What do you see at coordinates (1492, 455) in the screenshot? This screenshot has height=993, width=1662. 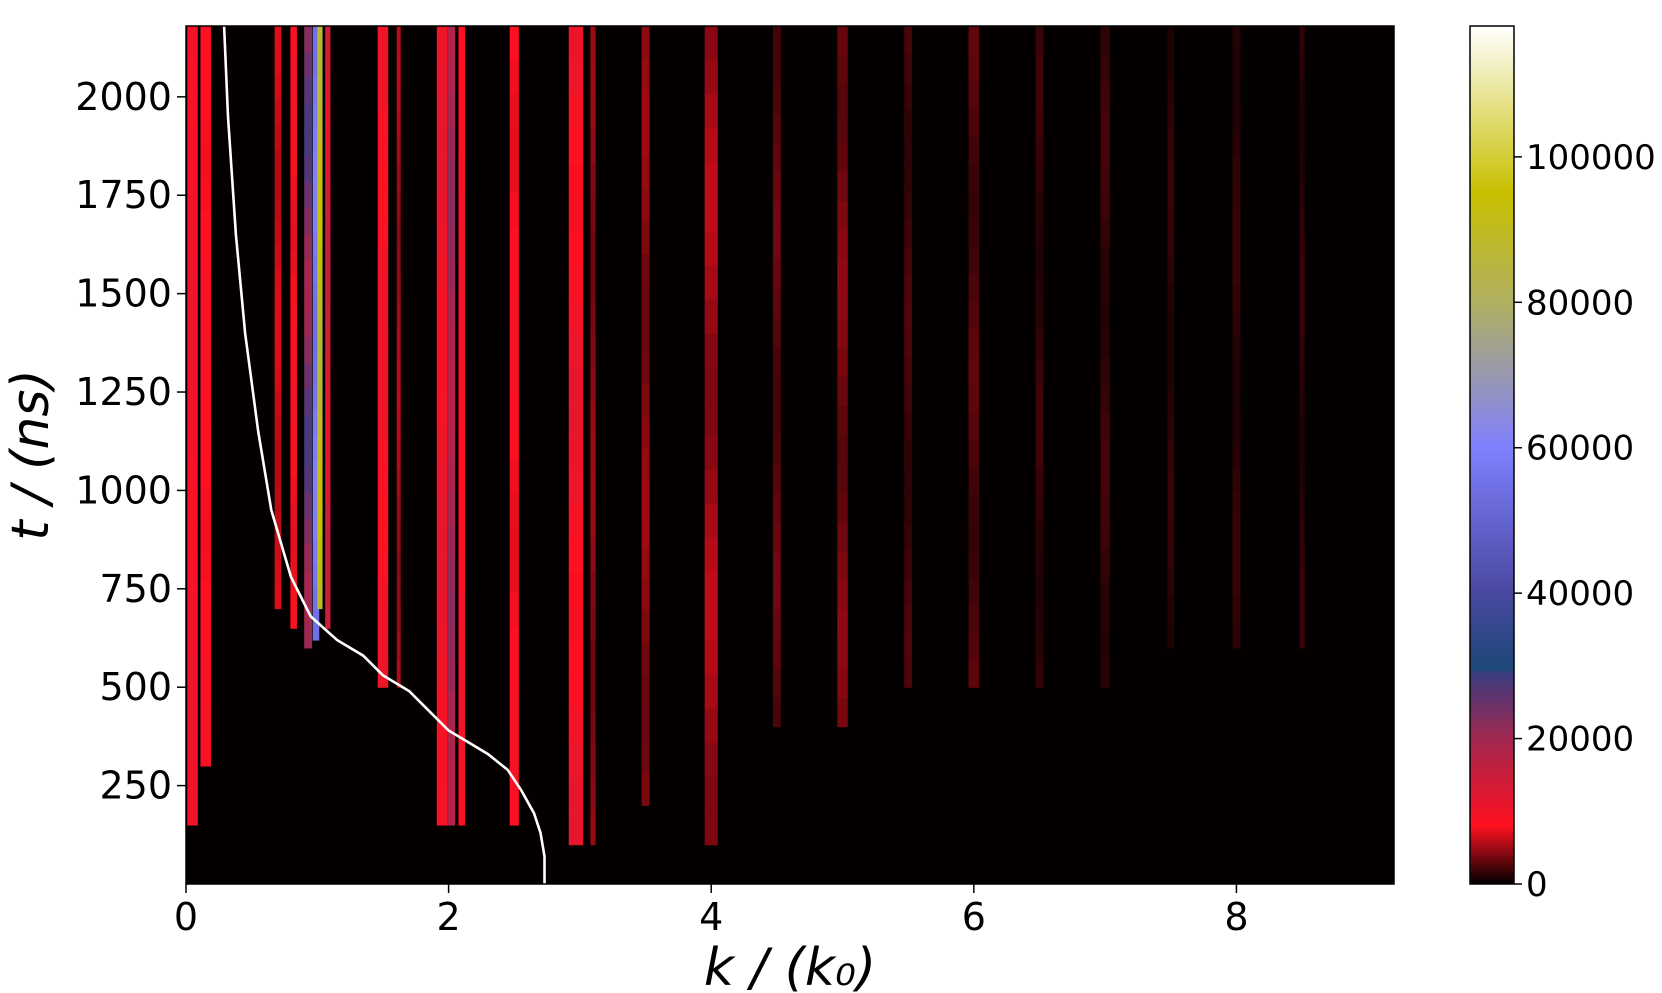 I see `colorbar` at bounding box center [1492, 455].